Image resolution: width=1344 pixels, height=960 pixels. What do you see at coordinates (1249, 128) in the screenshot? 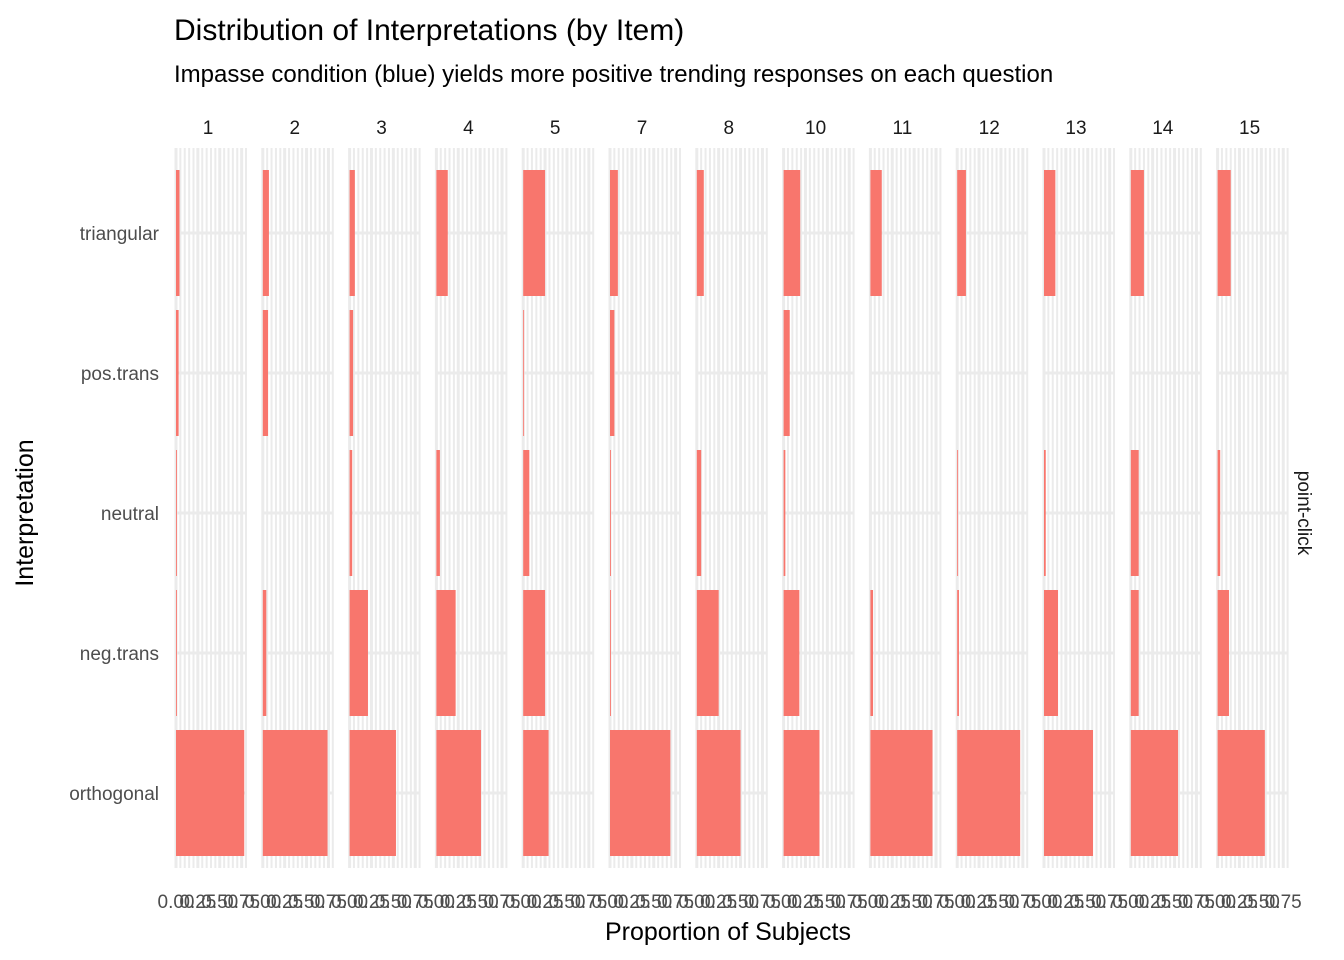
I see `facet-strip-label: 15` at bounding box center [1249, 128].